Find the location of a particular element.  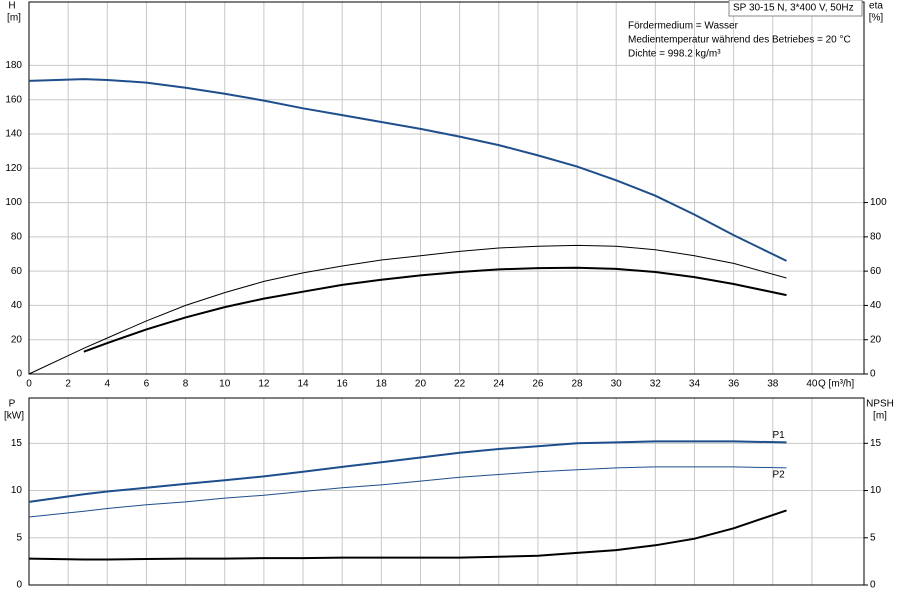

y2-tick-label: 20 is located at coordinates (876, 339).